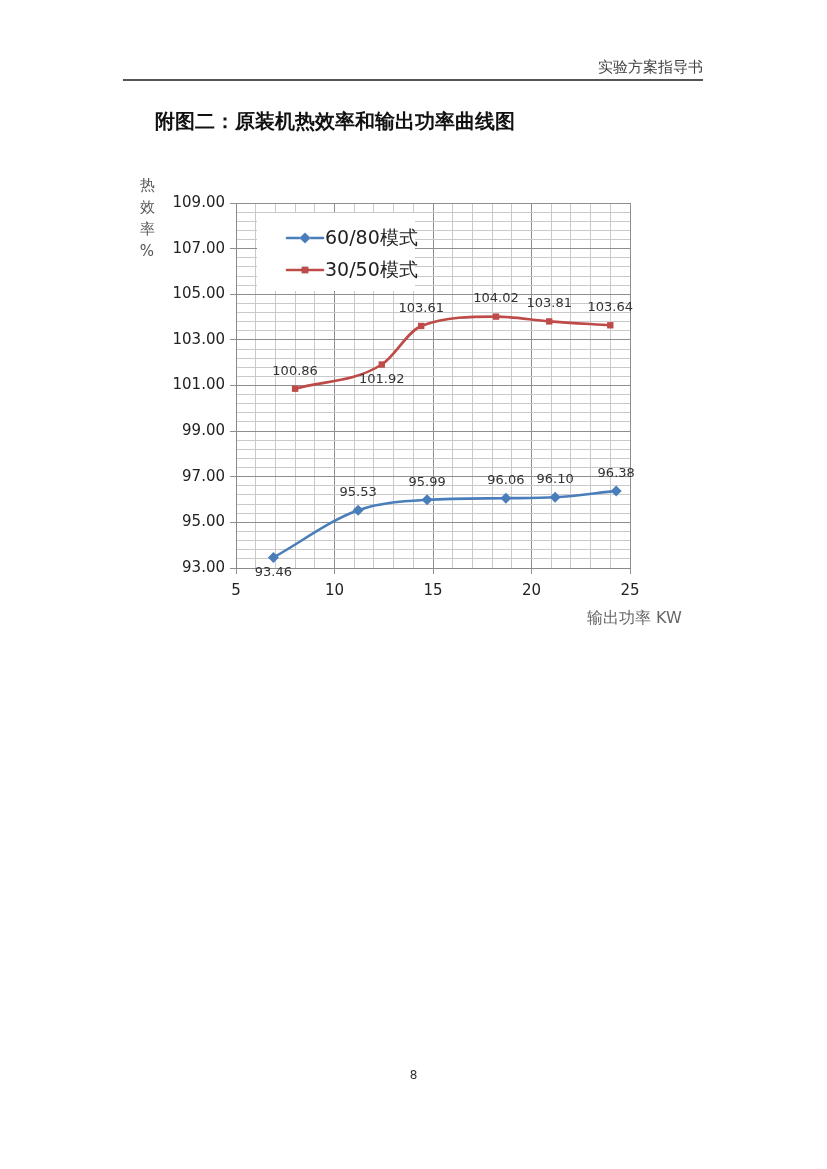 This screenshot has height=1169, width=827. Describe the element at coordinates (371, 236) in the screenshot. I see `legend-label: 60/80模式` at that location.